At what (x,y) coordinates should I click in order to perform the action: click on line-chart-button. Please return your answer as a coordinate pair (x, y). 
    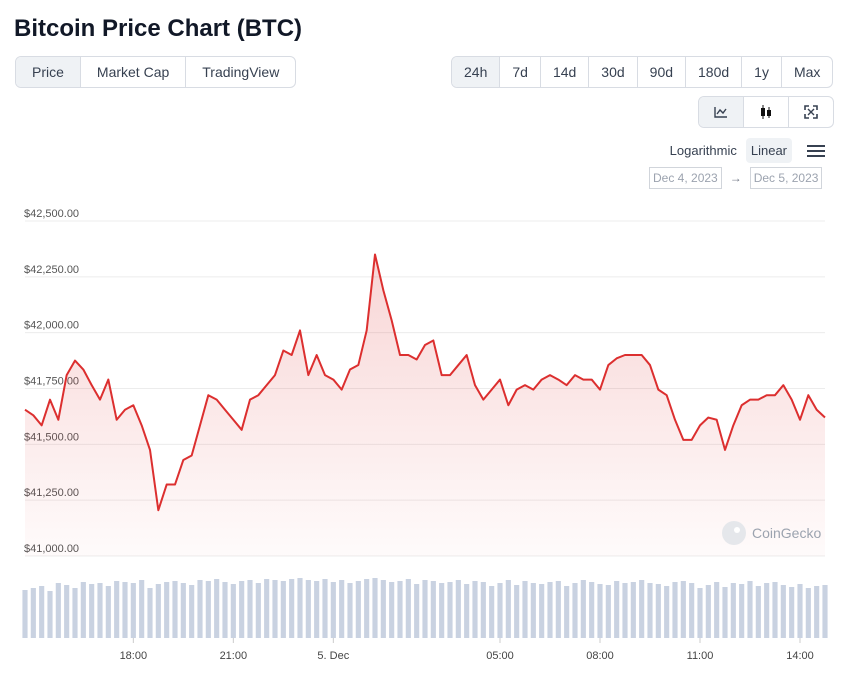
    Looking at the image, I should click on (721, 112).